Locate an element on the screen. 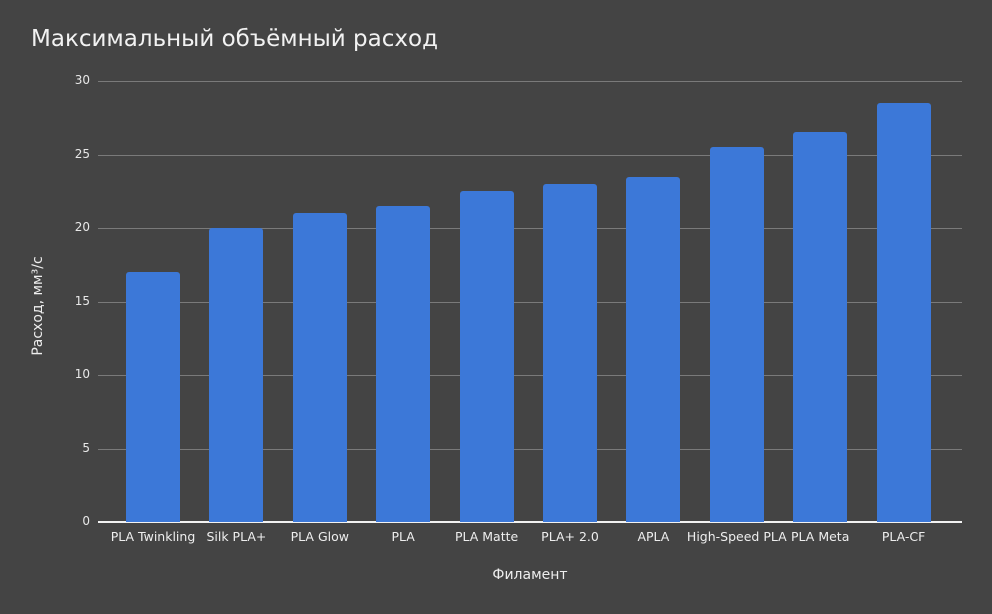 The height and width of the screenshot is (614, 992). y-tick-label: 15 is located at coordinates (82, 300).